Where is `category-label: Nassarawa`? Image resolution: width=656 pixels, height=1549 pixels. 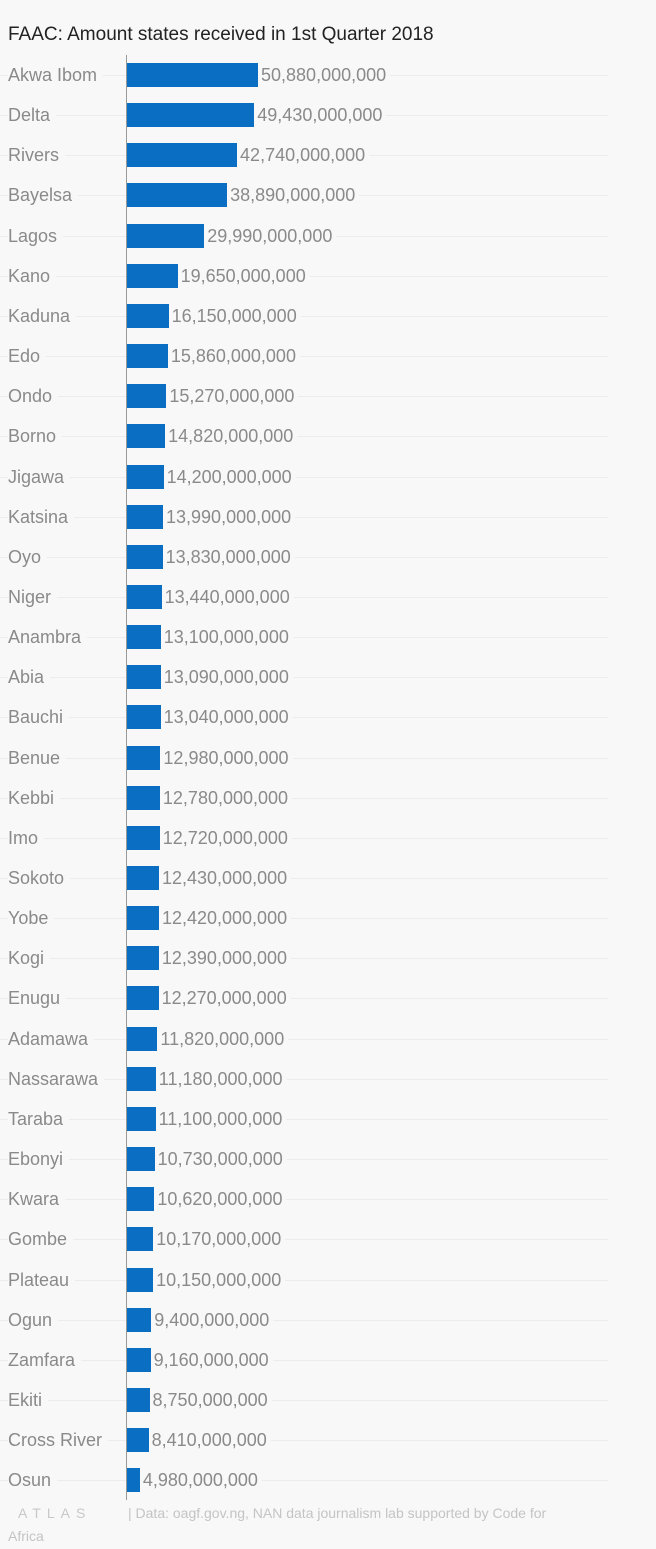
category-label: Nassarawa is located at coordinates (56, 1078).